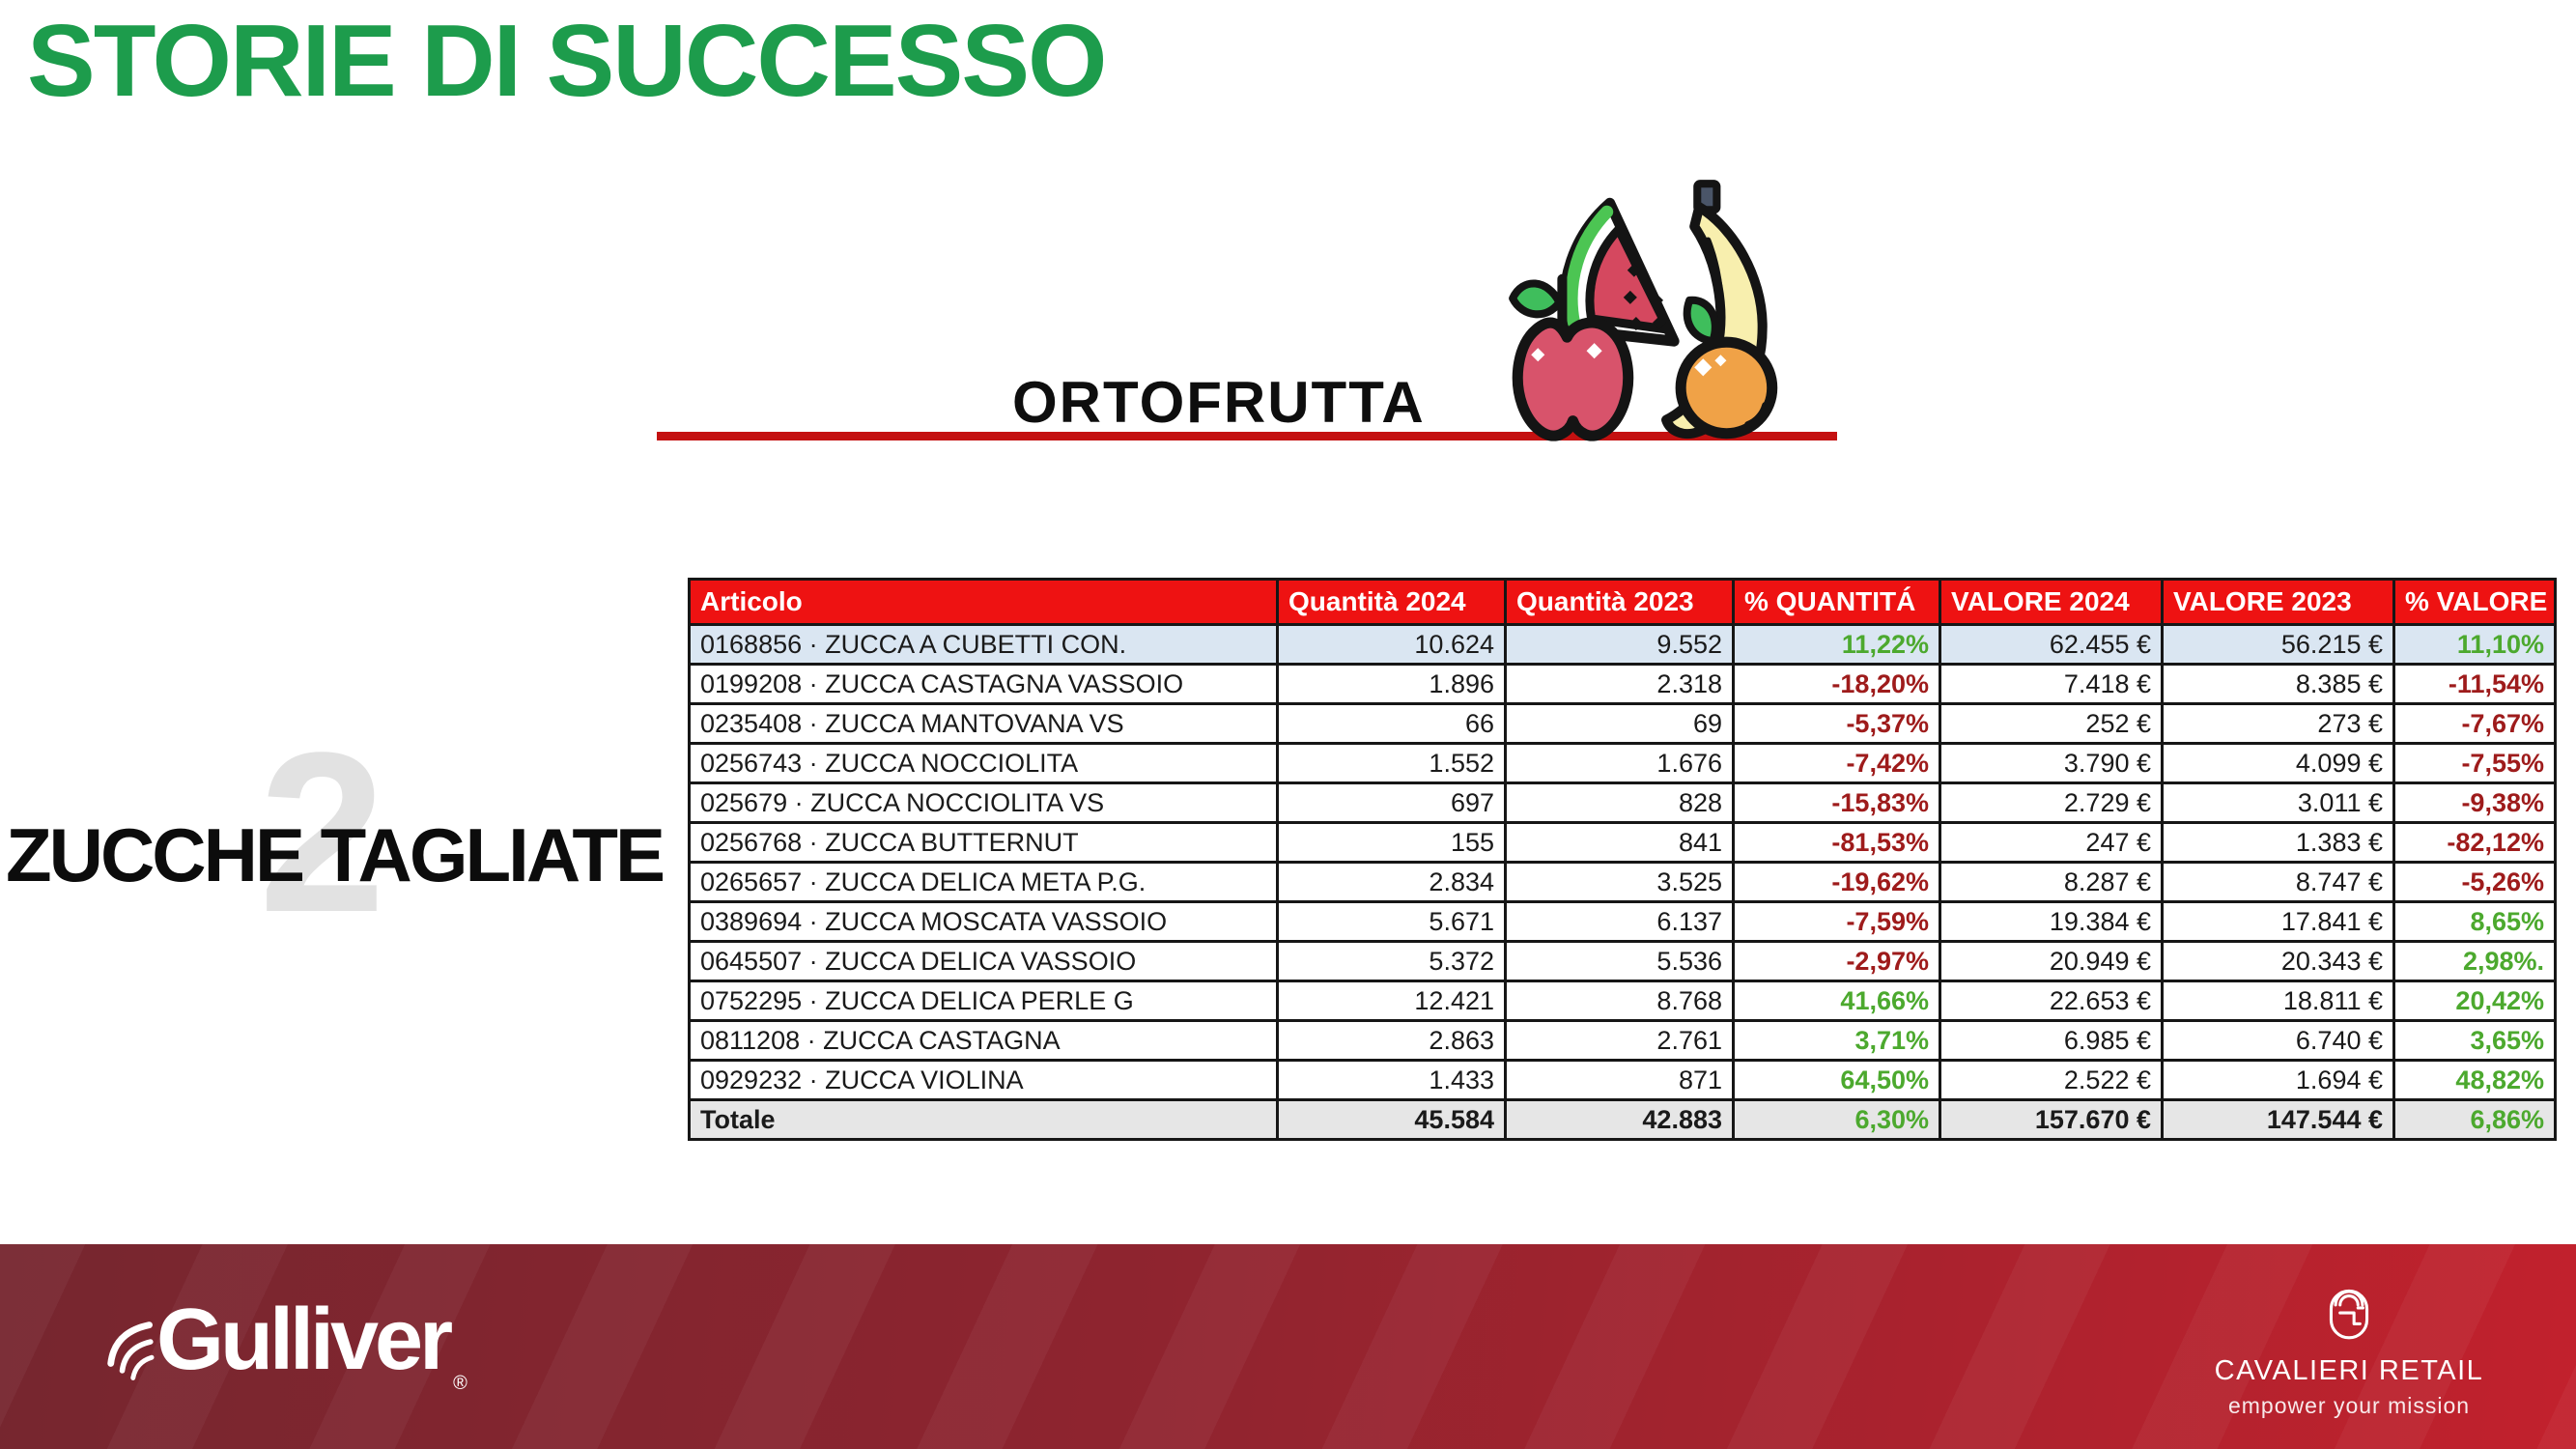 The height and width of the screenshot is (1449, 2576). What do you see at coordinates (2278, 684) in the screenshot?
I see `cell-valore-2023: 8.385 €` at bounding box center [2278, 684].